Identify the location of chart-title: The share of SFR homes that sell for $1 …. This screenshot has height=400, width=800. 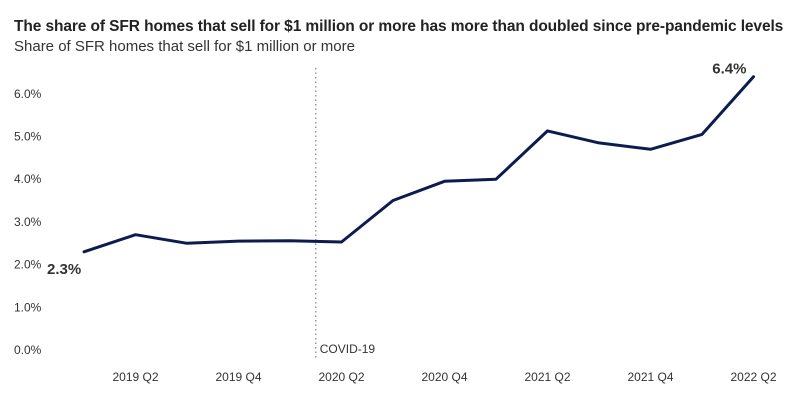
(399, 26).